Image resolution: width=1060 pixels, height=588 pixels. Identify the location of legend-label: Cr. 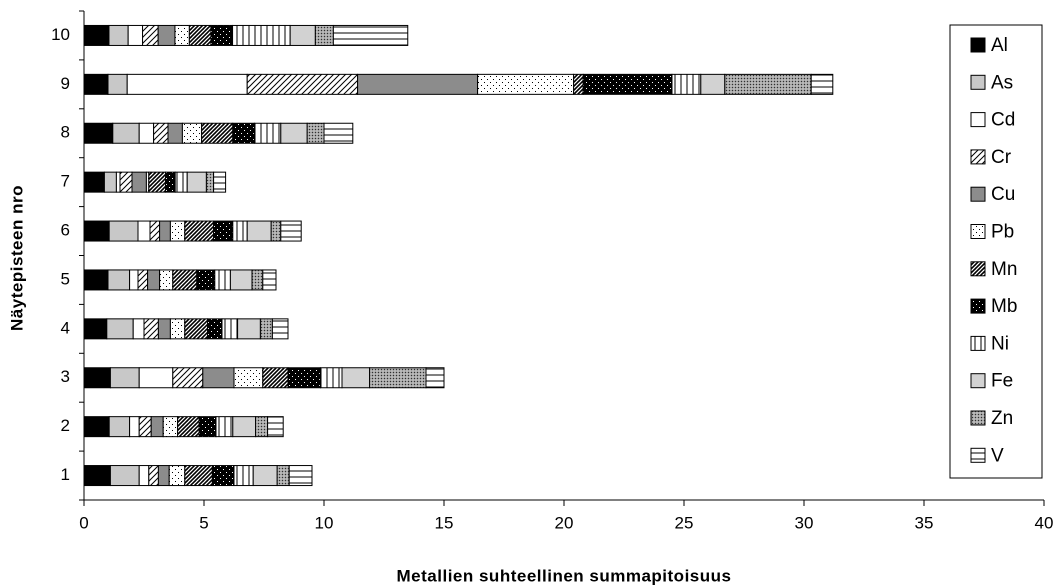
(1001, 157).